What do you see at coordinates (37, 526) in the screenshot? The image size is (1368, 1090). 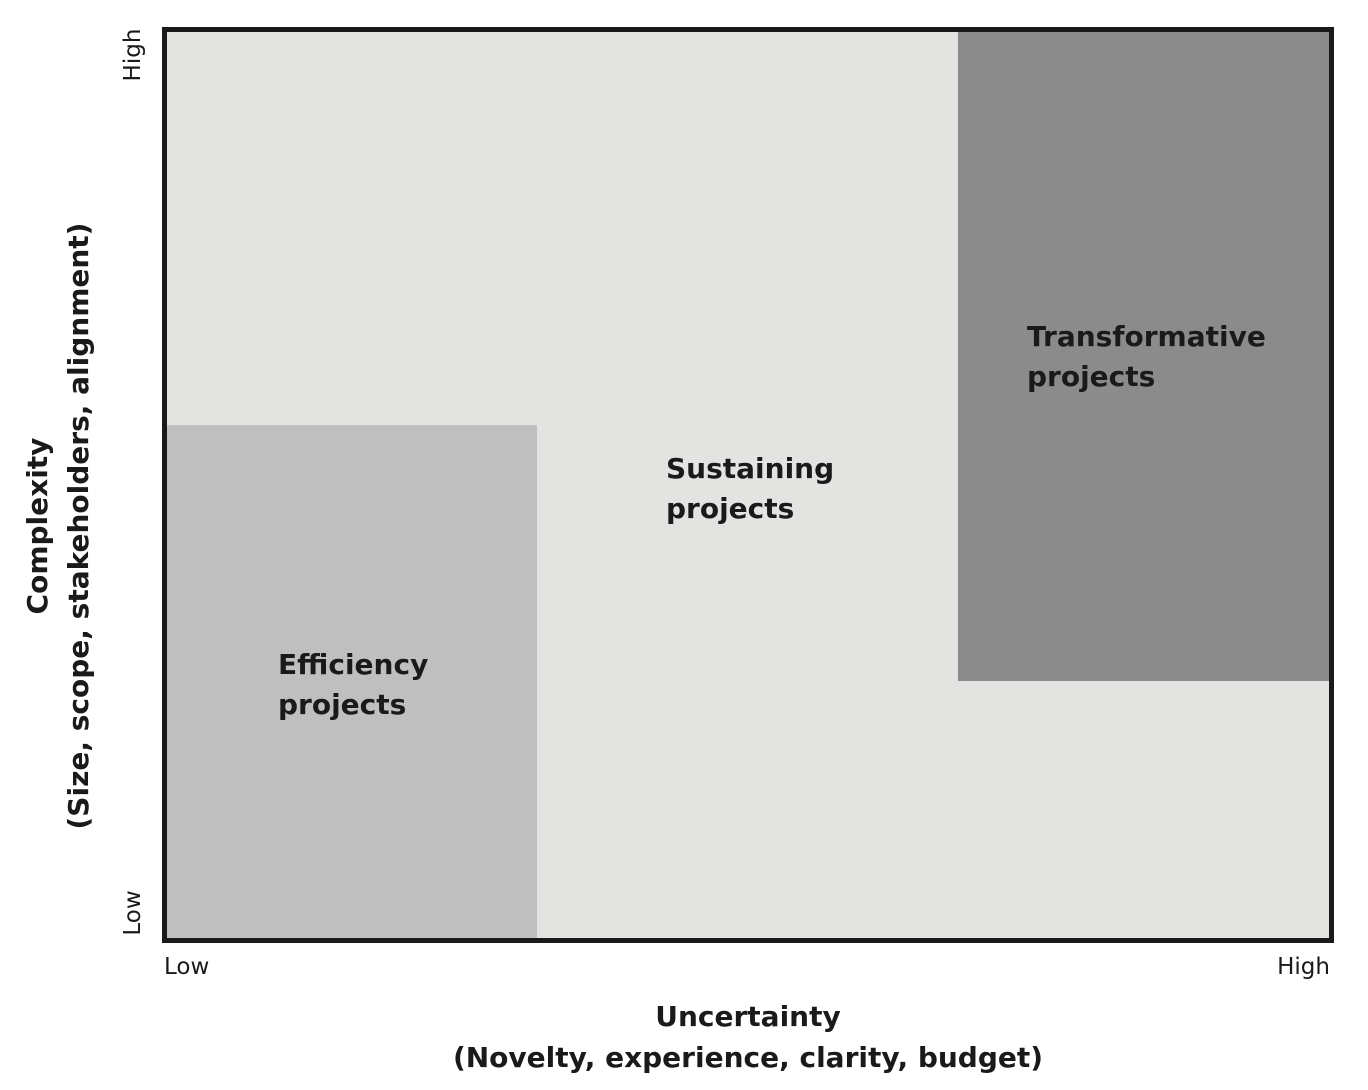 I see `y-axis-title-line1: Complexity` at bounding box center [37, 526].